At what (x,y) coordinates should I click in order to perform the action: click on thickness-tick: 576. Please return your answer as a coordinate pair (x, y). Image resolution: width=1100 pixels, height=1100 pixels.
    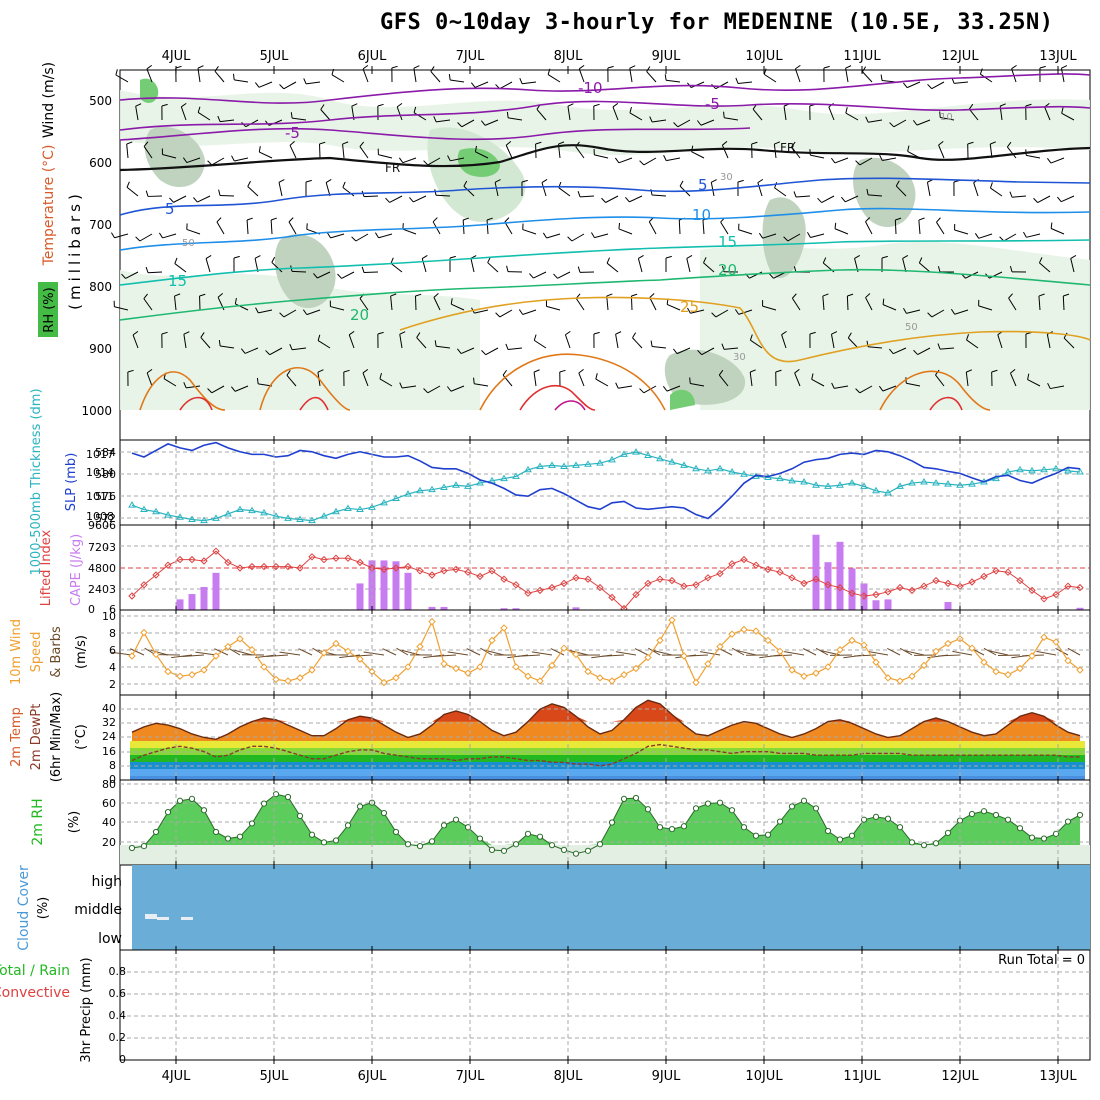
    Looking at the image, I should click on (105, 496).